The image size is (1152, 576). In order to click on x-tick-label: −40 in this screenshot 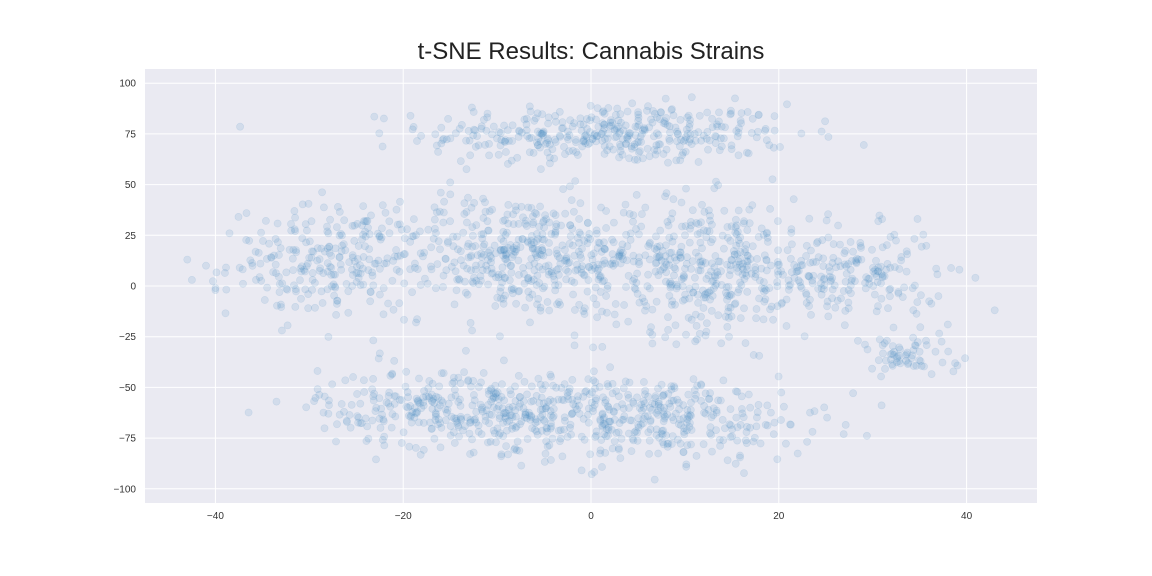, I will do `click(215, 516)`.